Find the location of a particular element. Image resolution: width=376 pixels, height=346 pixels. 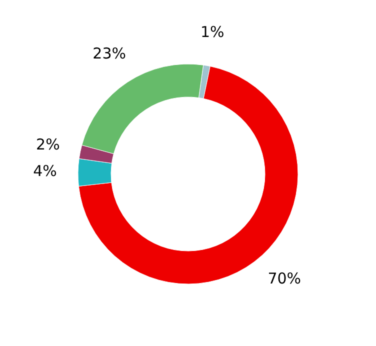

data-label: 70% is located at coordinates (285, 279).